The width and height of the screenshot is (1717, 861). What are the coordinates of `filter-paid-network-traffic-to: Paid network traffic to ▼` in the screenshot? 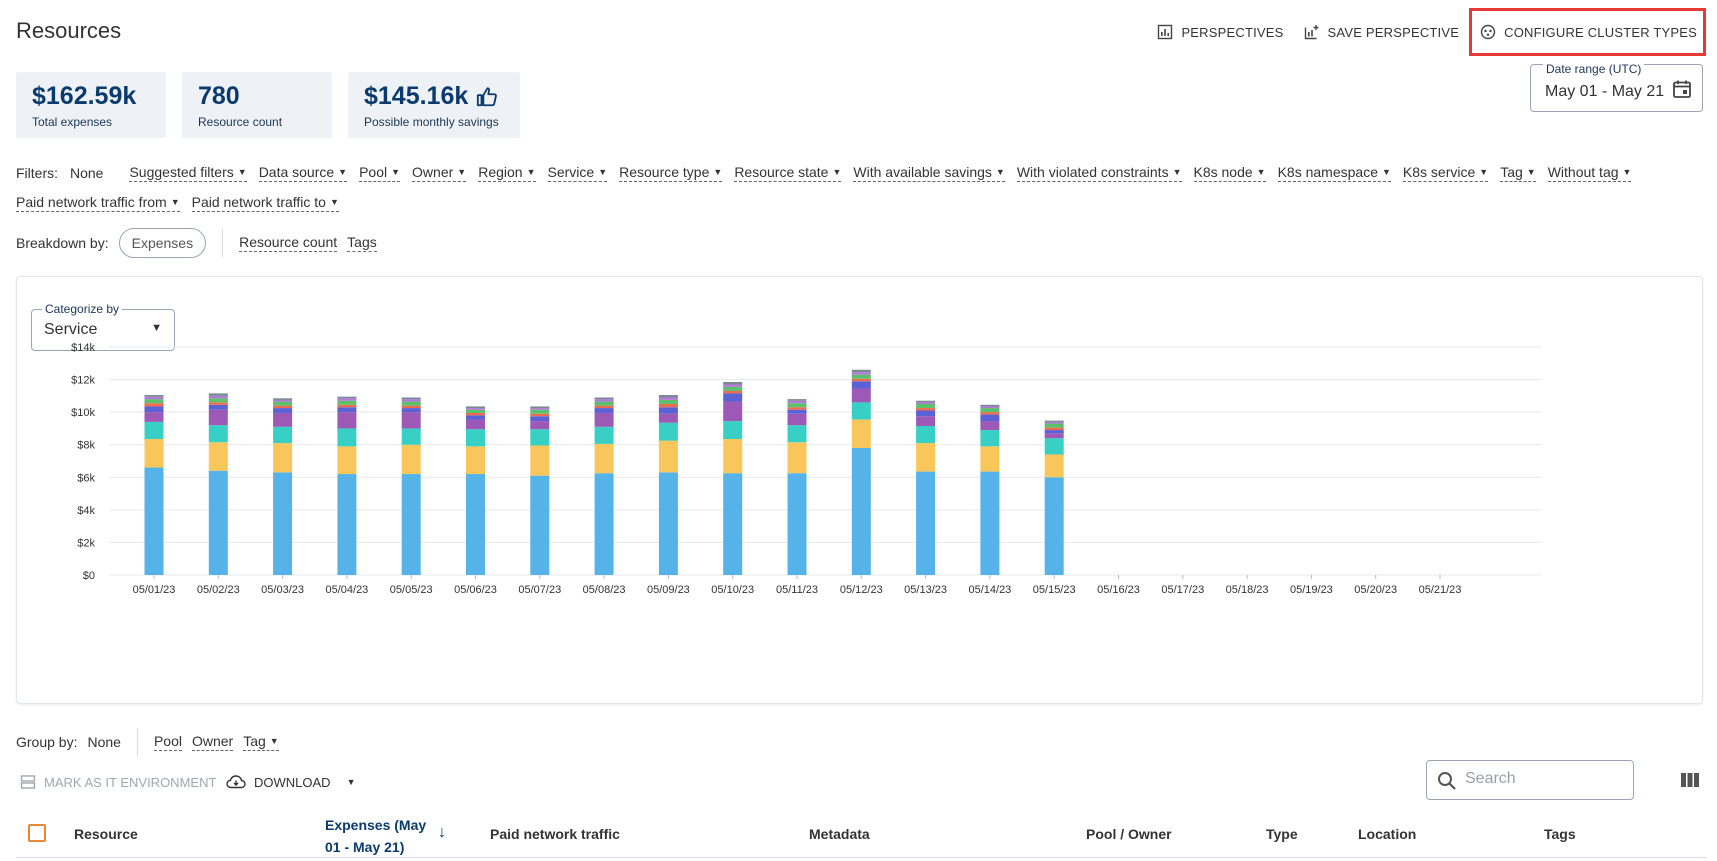 It's located at (265, 203).